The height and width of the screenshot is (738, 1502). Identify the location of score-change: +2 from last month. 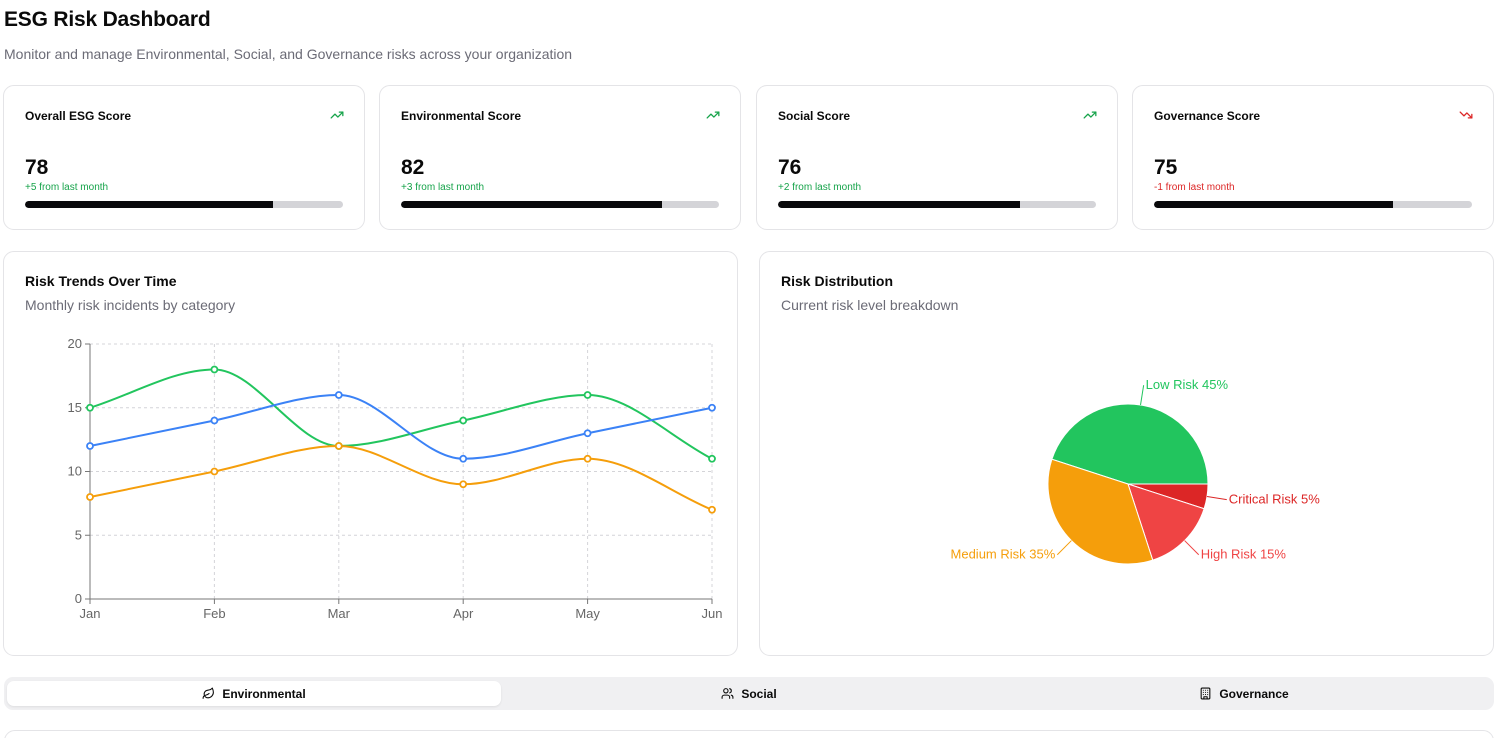
(820, 187).